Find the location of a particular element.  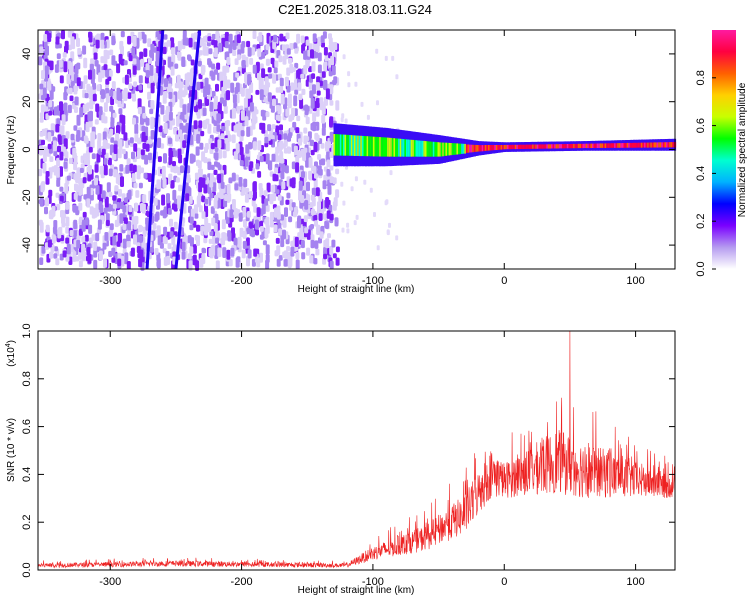

x-tick-label: -300 is located at coordinates (110, 281).